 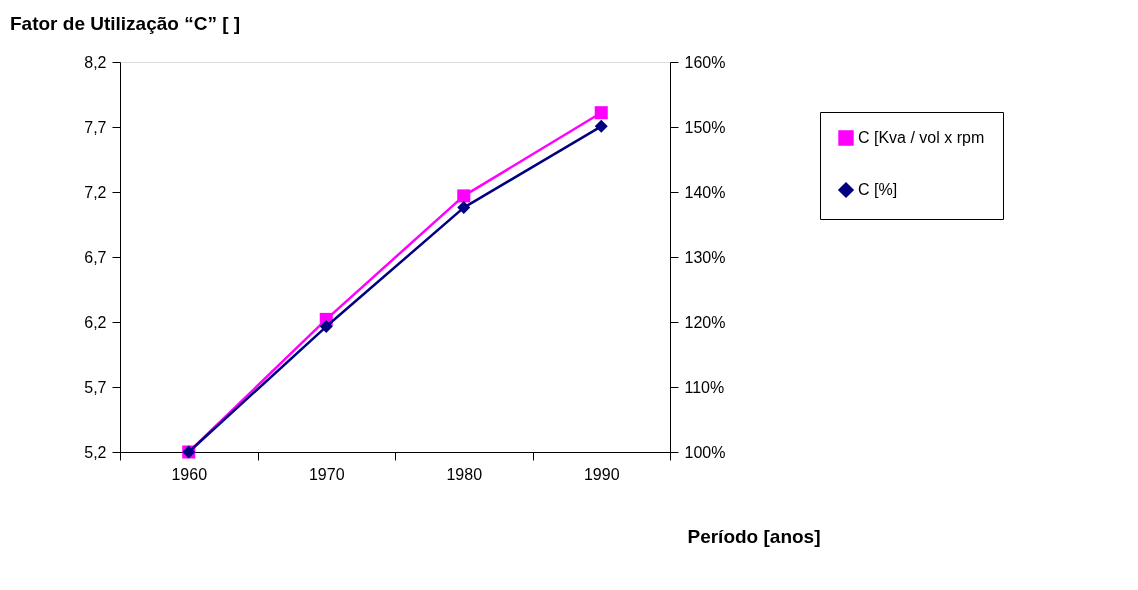 What do you see at coordinates (189, 474) in the screenshot?
I see `x-tick-label: 1960` at bounding box center [189, 474].